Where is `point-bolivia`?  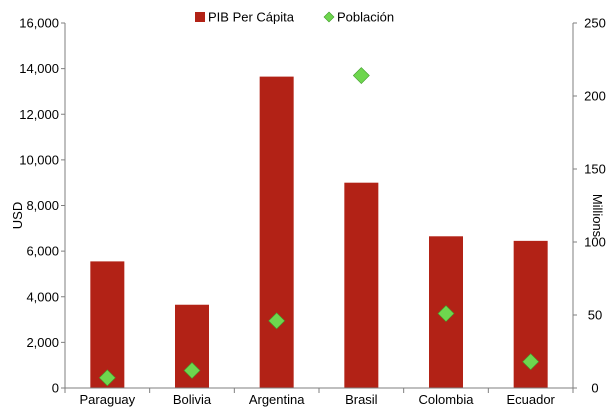 point-bolivia is located at coordinates (192, 370).